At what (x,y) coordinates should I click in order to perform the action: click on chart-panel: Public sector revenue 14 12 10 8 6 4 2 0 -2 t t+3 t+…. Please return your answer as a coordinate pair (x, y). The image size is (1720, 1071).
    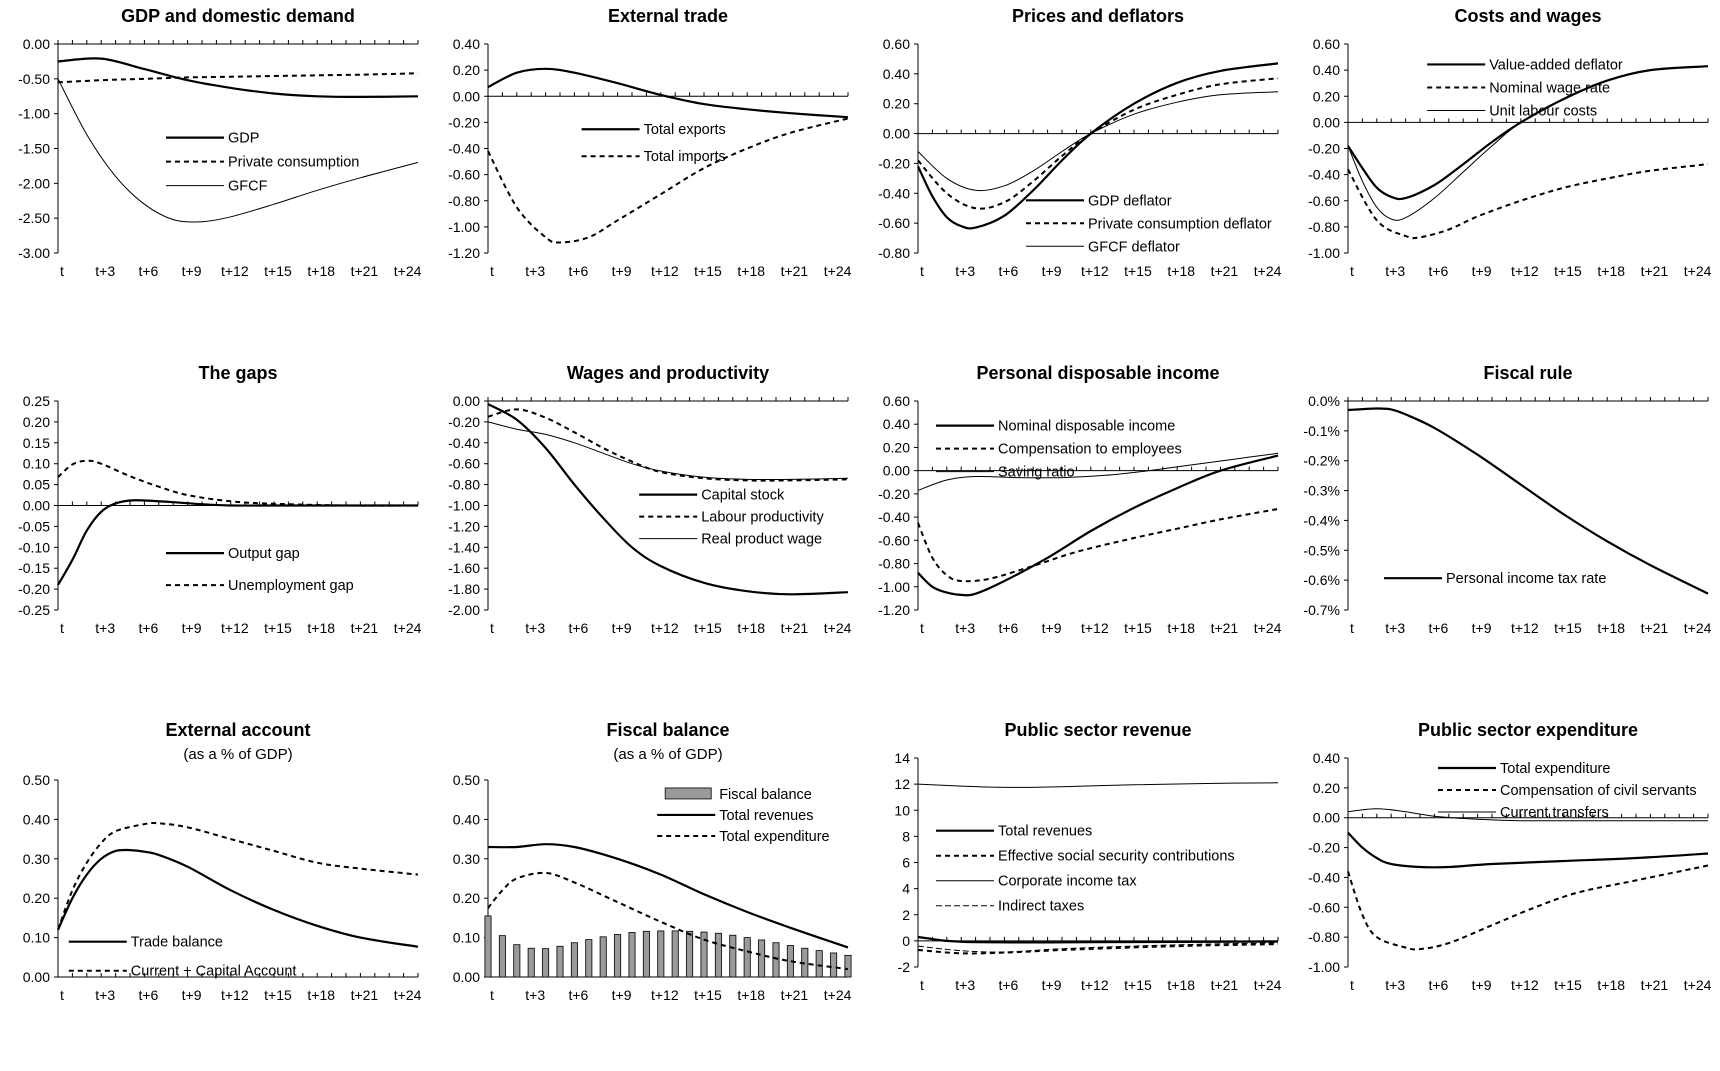
    Looking at the image, I should click on (1075, 892).